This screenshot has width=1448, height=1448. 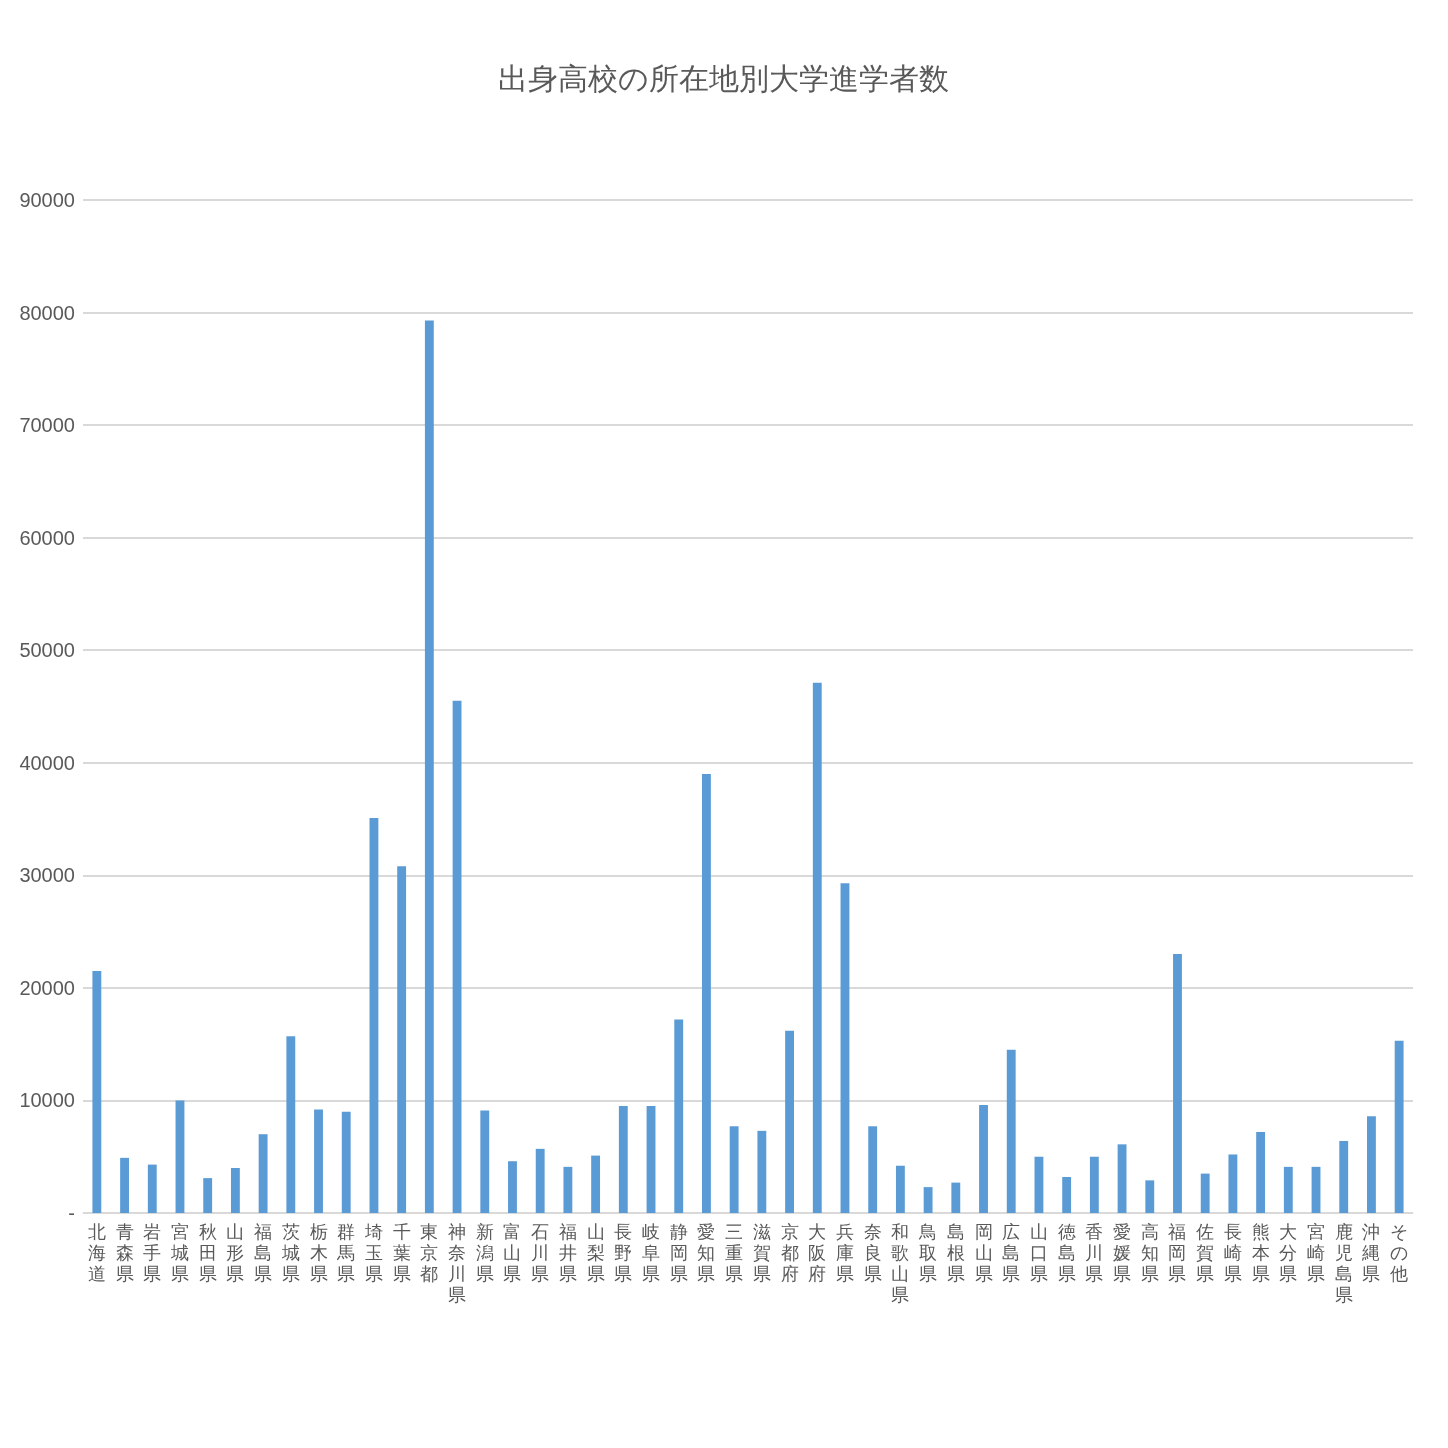 What do you see at coordinates (1399, 1252) in the screenshot?
I see `x-tick-label: その他` at bounding box center [1399, 1252].